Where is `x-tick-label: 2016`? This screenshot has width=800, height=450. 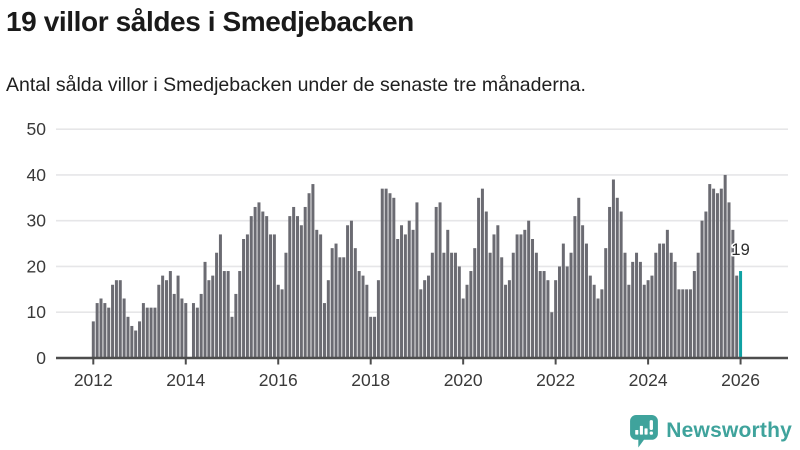
x-tick-label: 2016 is located at coordinates (278, 380).